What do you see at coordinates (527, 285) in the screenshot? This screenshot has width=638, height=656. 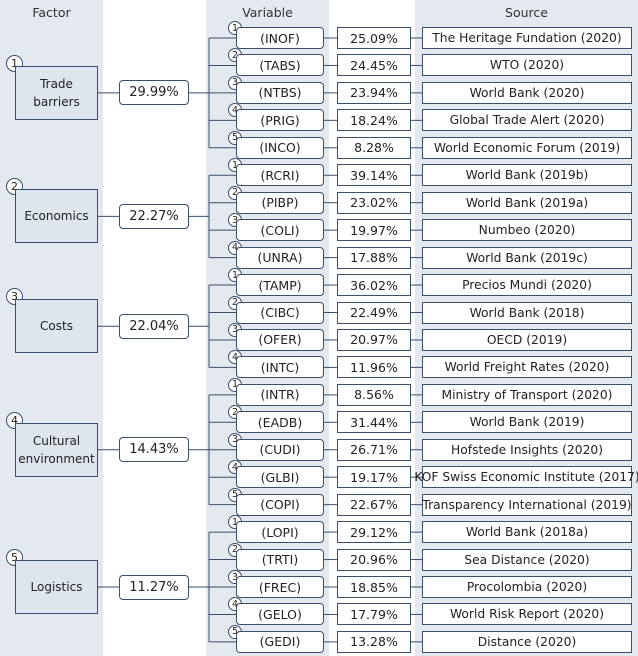 I see `variable-source: Precios Mundi (2020)` at bounding box center [527, 285].